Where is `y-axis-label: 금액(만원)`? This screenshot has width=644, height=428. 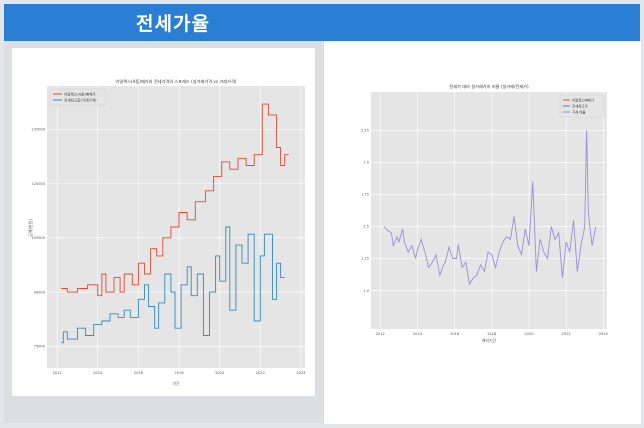
y-axis-label: 금액(만원) is located at coordinates (30, 228).